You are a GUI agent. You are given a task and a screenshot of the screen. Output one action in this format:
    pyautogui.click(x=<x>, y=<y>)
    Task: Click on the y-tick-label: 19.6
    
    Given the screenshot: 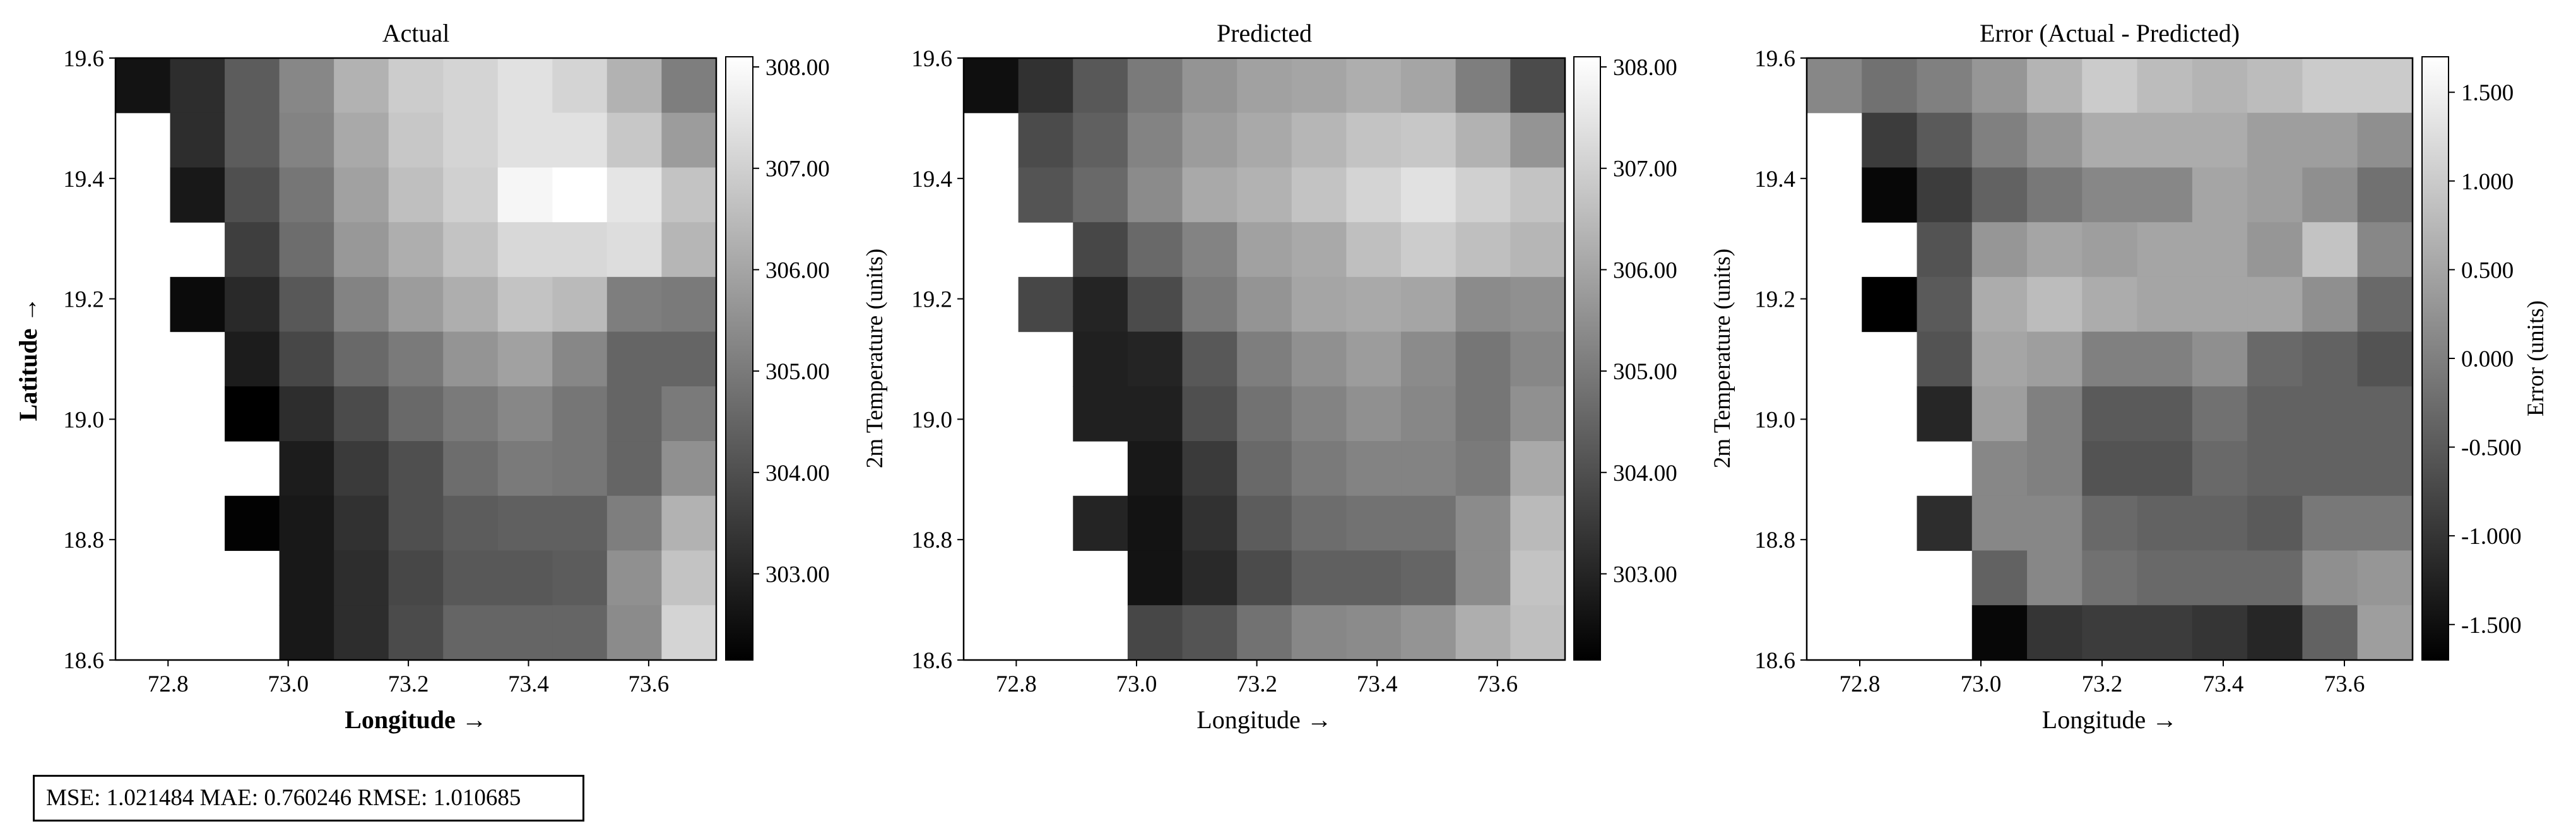 What is the action you would take?
    pyautogui.click(x=84, y=59)
    